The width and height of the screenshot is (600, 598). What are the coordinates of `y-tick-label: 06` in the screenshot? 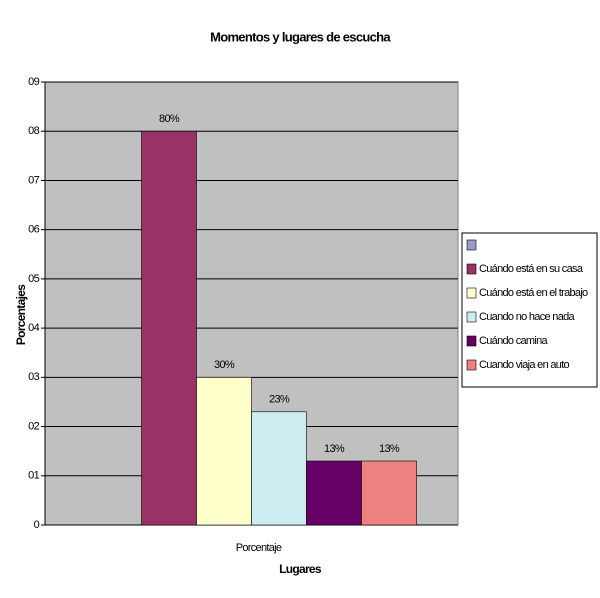 It's located at (33, 230).